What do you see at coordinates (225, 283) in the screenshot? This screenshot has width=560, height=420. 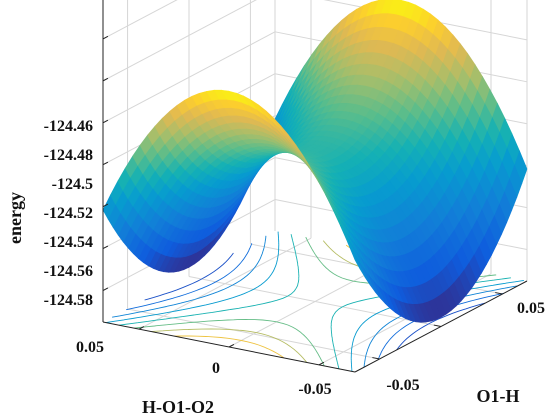 I see `floor-grid-line` at bounding box center [225, 283].